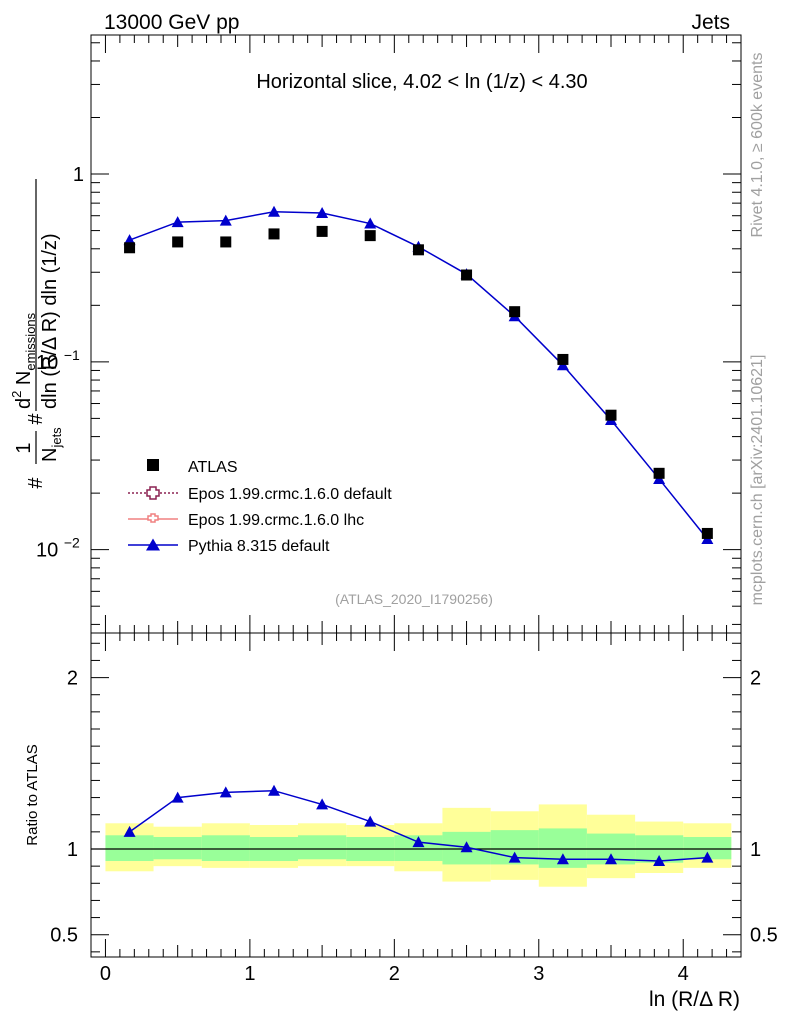 This screenshot has height=1024, width=786. Describe the element at coordinates (36, 419) in the screenshot. I see `ylabel-prefix-2: #` at that location.